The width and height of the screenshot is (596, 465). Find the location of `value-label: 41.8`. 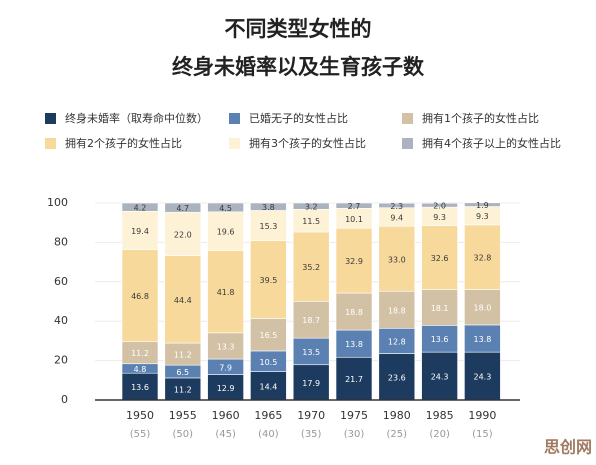

value-label: 41.8 is located at coordinates (226, 292).